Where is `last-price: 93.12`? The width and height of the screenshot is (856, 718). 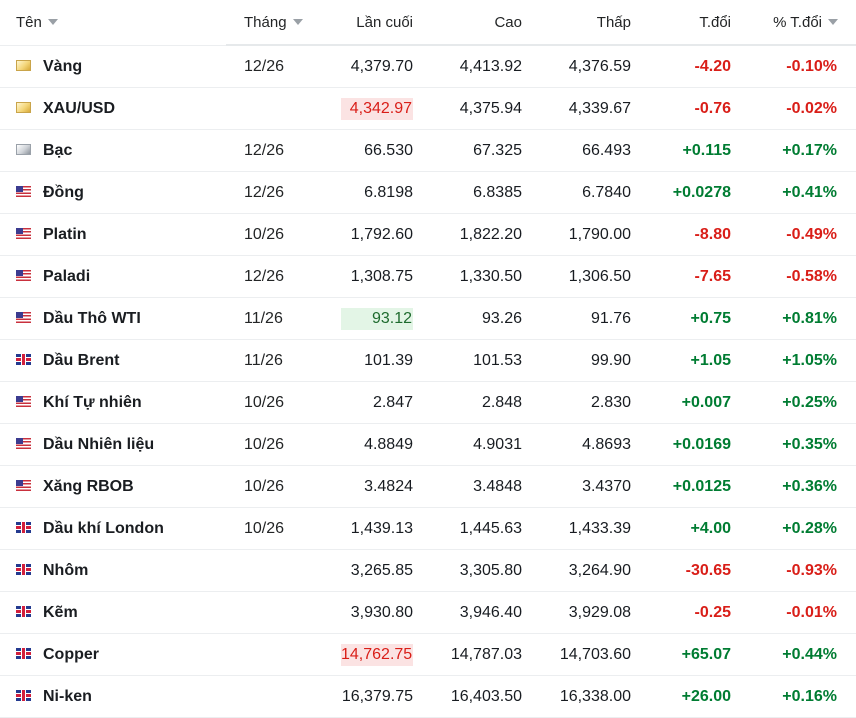
last-price: 93.12 is located at coordinates (377, 319).